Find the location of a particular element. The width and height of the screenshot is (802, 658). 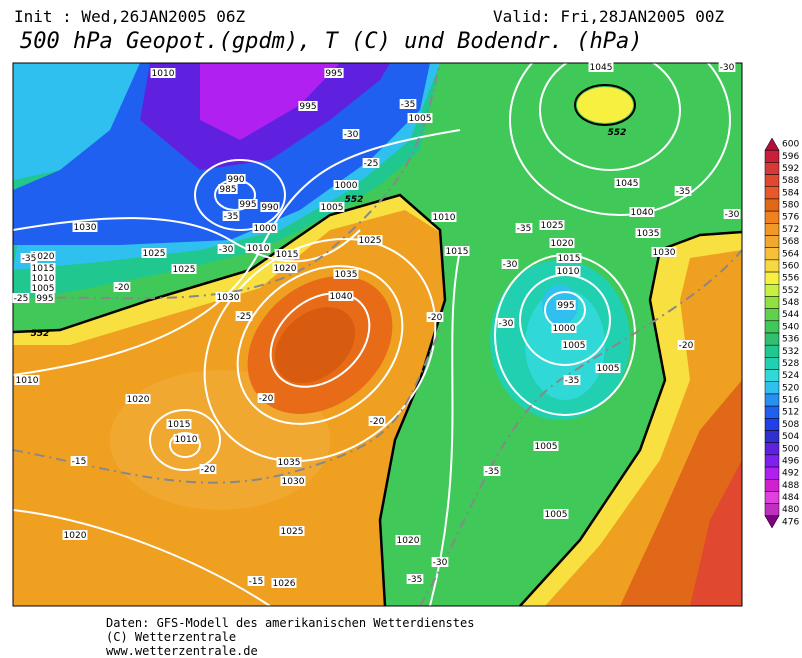

colorbar-label: 484 is located at coordinates (790, 498).